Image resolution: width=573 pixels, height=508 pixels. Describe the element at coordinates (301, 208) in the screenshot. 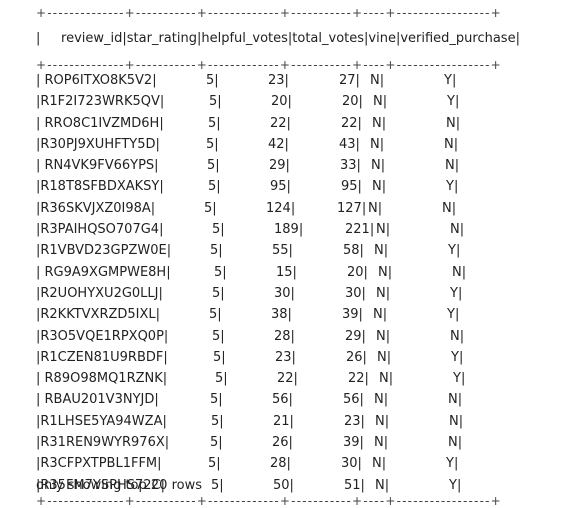

I see `table-row: |R36SKVJXZ0I98A| 5| 124| 127| N| N|` at that location.